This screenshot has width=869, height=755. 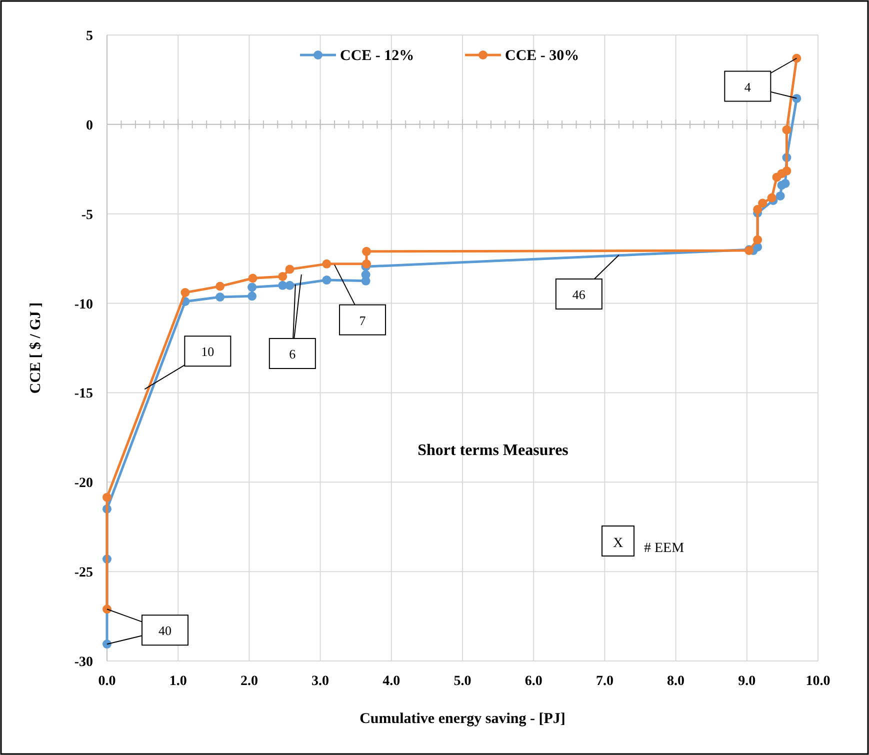 What do you see at coordinates (207, 352) in the screenshot?
I see `annotation: 10` at bounding box center [207, 352].